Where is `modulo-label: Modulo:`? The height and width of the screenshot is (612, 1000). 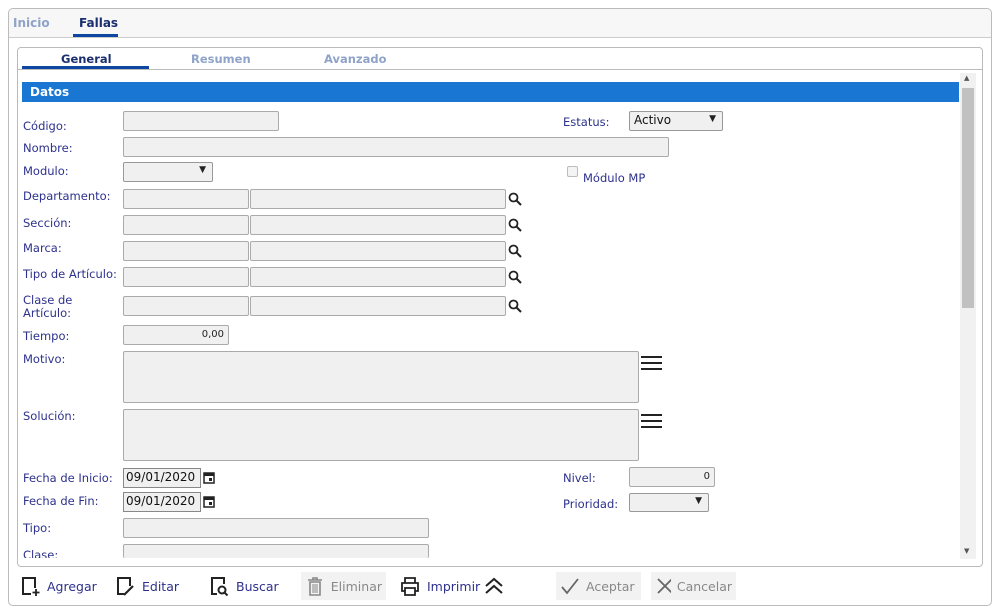
modulo-label: Modulo: is located at coordinates (46, 171).